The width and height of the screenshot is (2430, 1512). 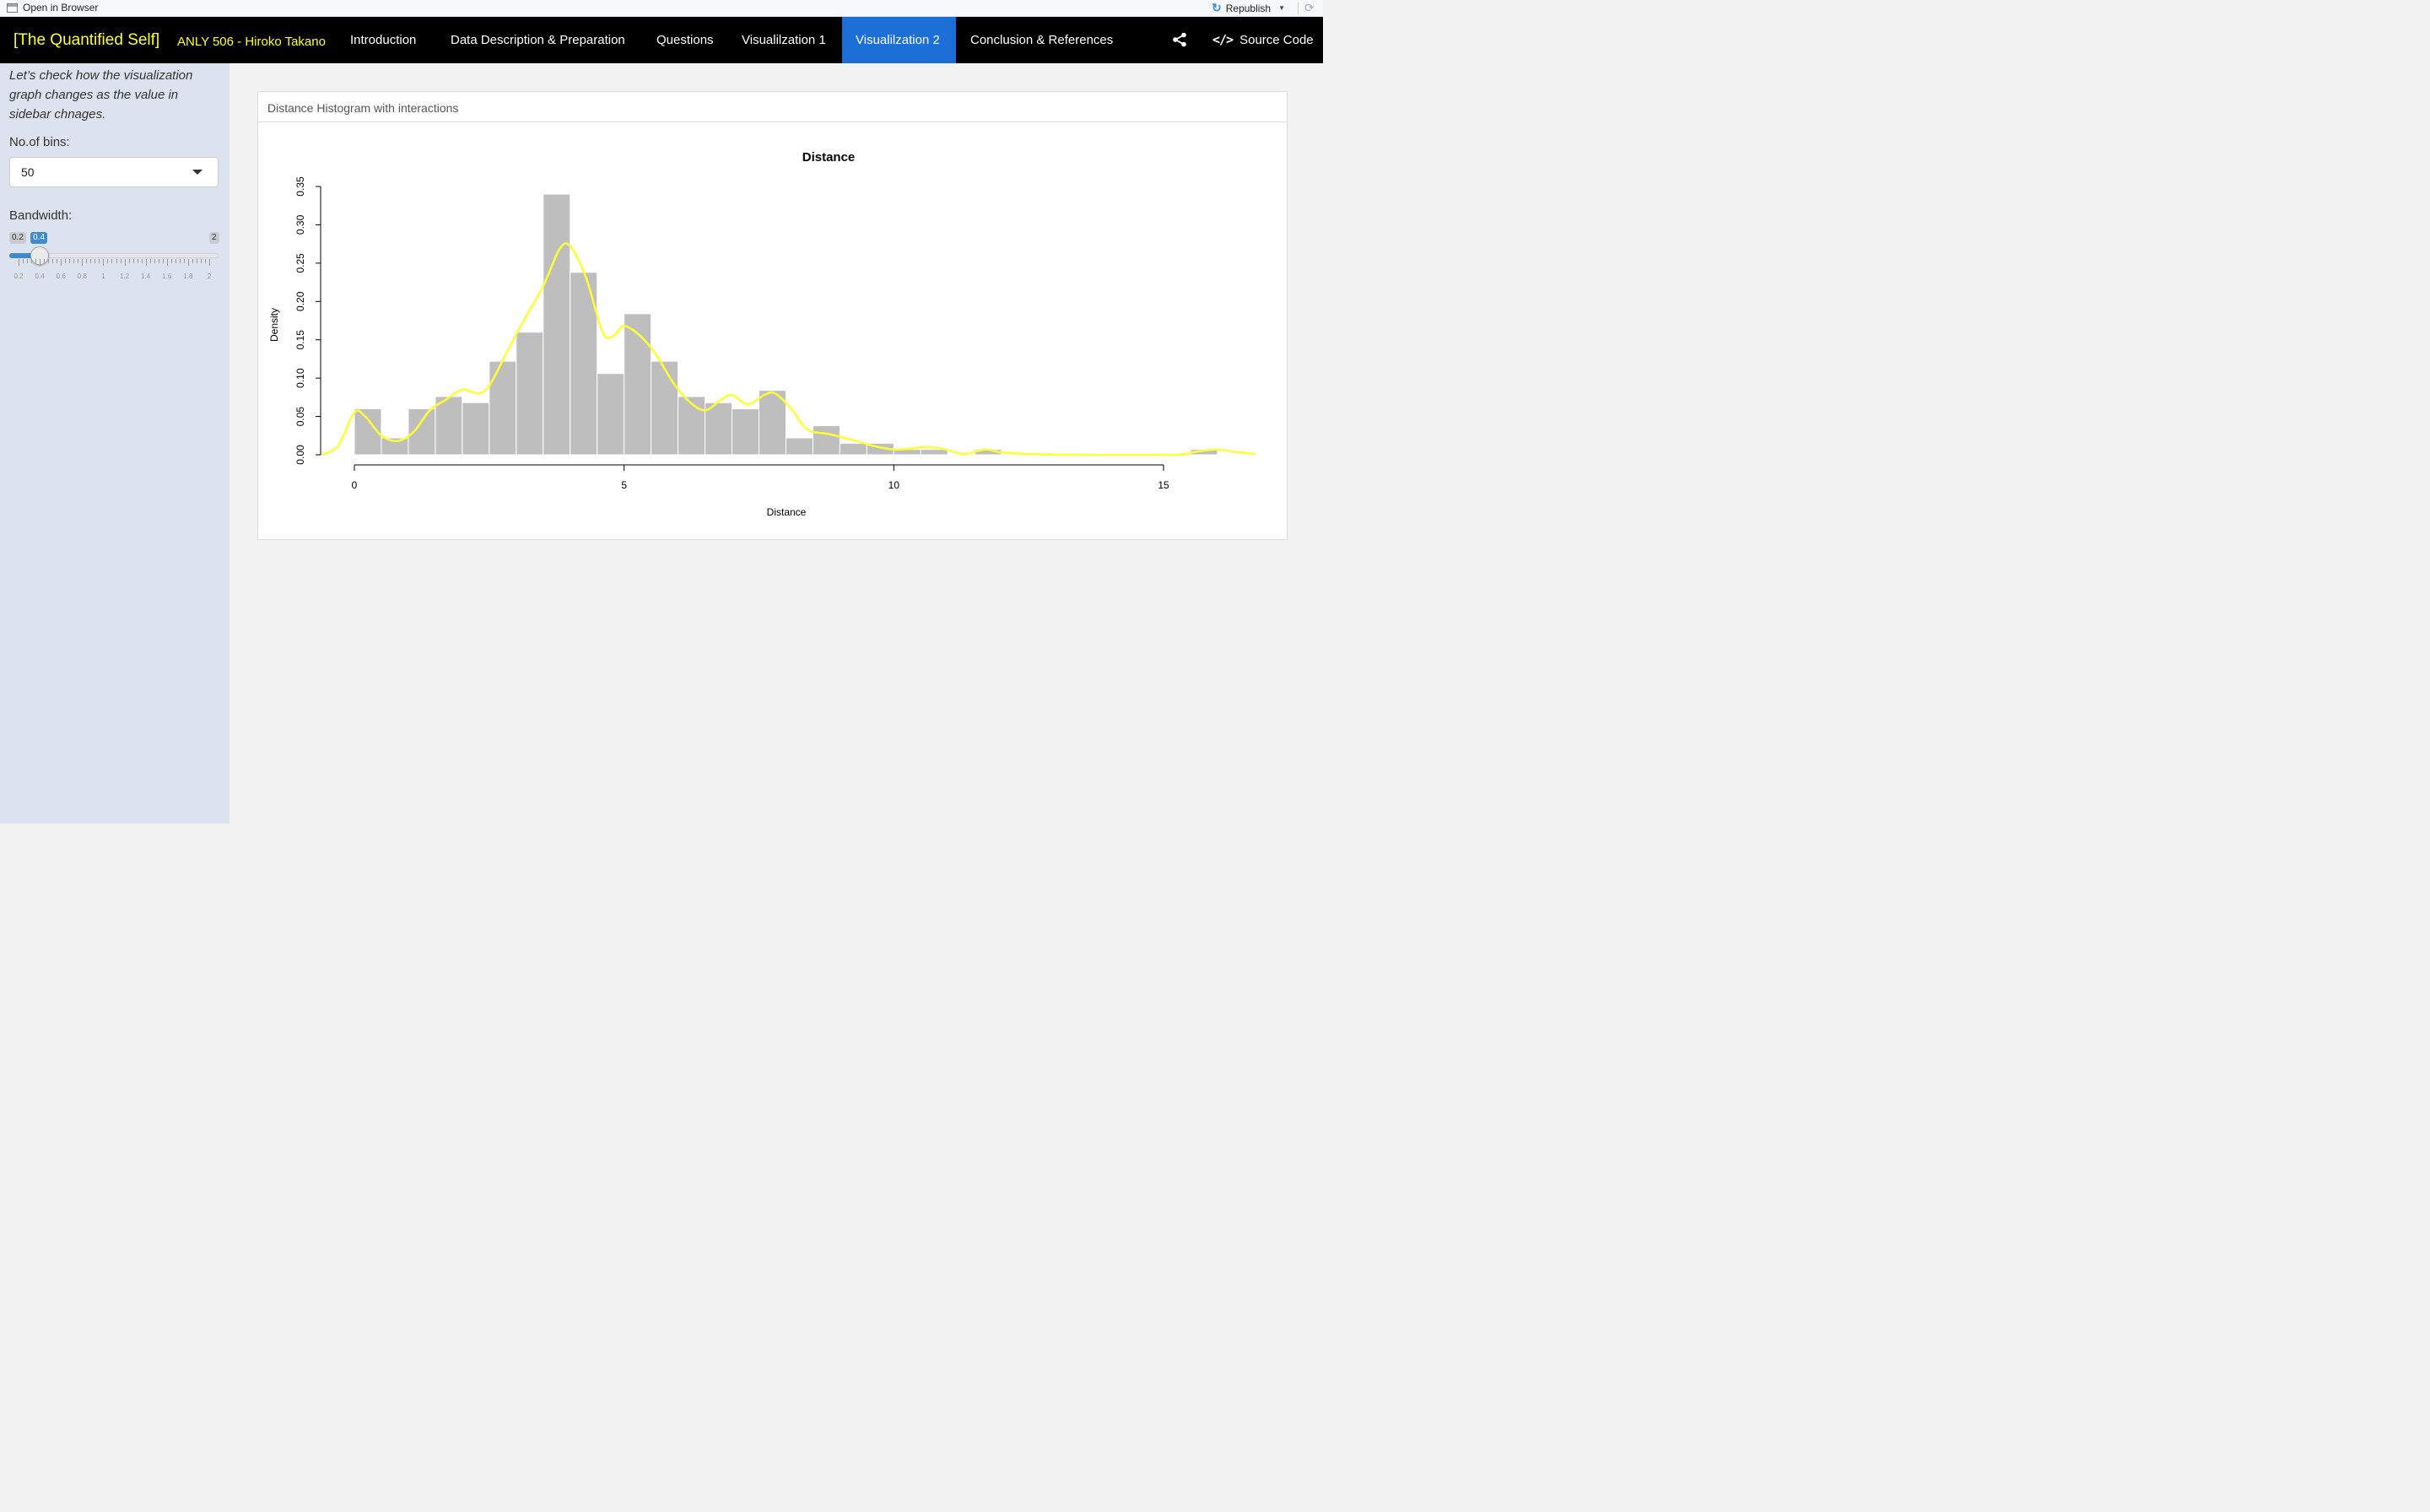 I want to click on slider-tick-label: 0.4, so click(x=40, y=276).